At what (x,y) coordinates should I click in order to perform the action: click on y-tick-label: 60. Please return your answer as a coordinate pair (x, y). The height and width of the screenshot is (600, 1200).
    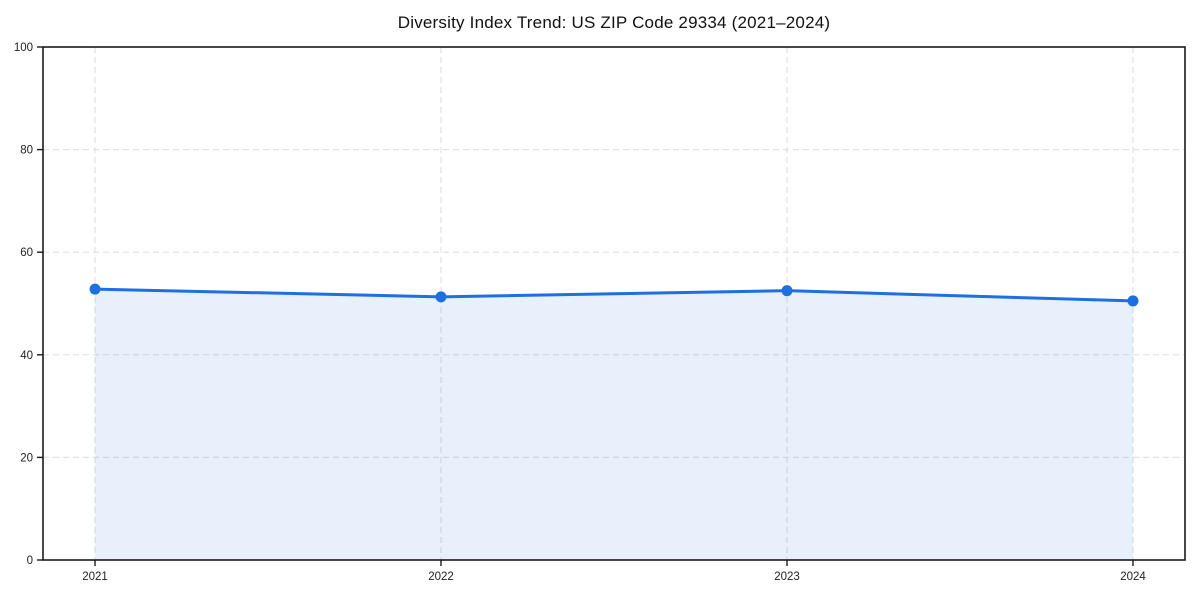
    Looking at the image, I should click on (26, 253).